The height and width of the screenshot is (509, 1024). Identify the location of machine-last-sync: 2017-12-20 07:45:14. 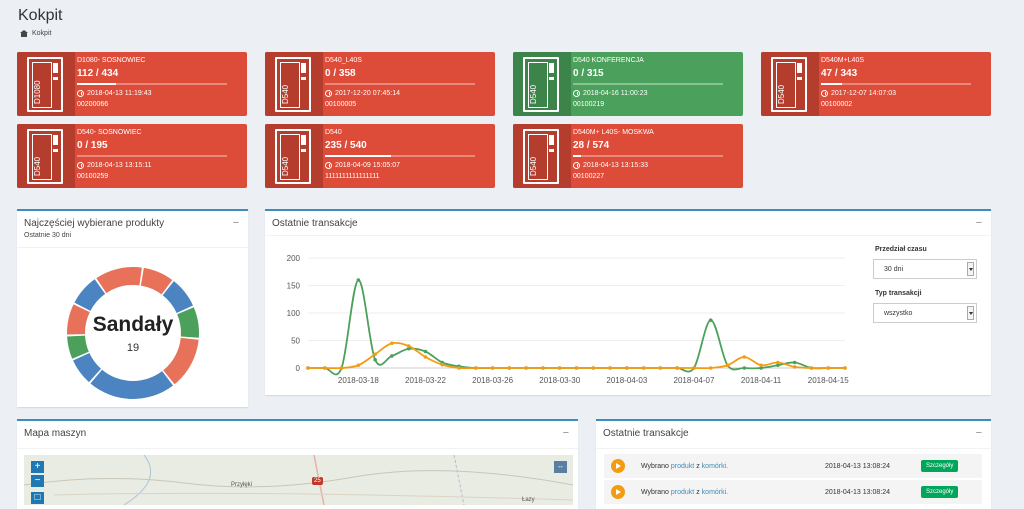
(362, 93).